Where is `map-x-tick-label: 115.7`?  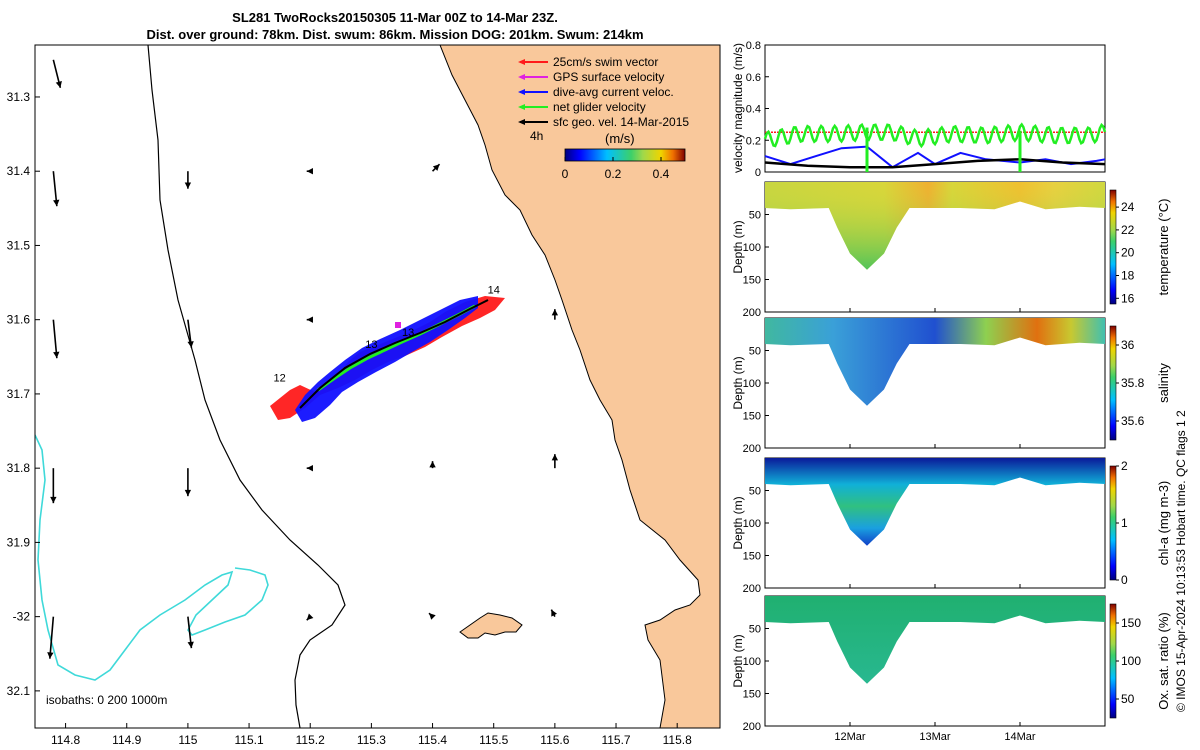
map-x-tick-label: 115.7 is located at coordinates (615, 740).